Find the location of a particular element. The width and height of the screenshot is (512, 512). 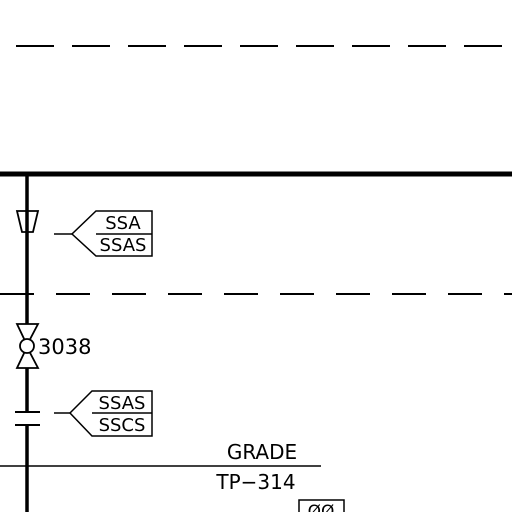

reducer-symbol is located at coordinates (27, 221).